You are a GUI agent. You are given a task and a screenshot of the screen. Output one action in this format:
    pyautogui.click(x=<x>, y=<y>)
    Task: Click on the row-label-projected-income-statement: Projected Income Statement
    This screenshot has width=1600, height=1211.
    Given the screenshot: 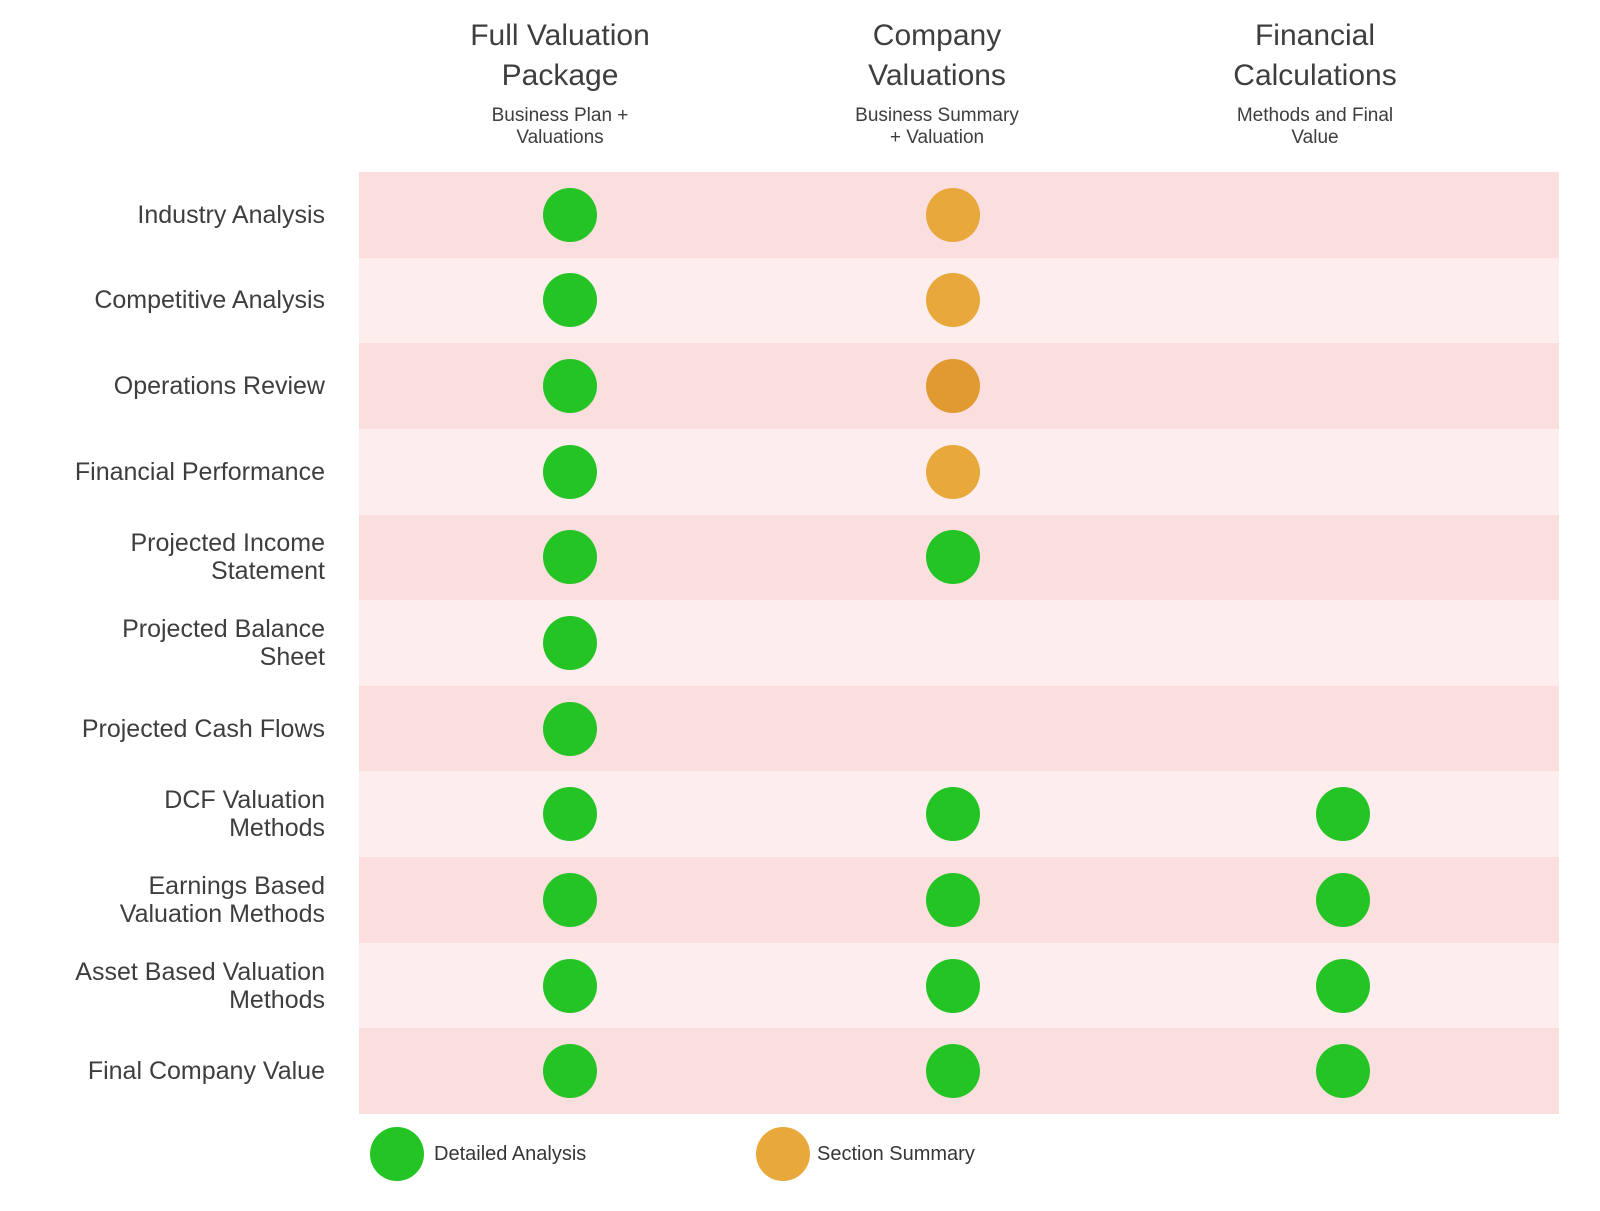 What is the action you would take?
    pyautogui.click(x=227, y=557)
    